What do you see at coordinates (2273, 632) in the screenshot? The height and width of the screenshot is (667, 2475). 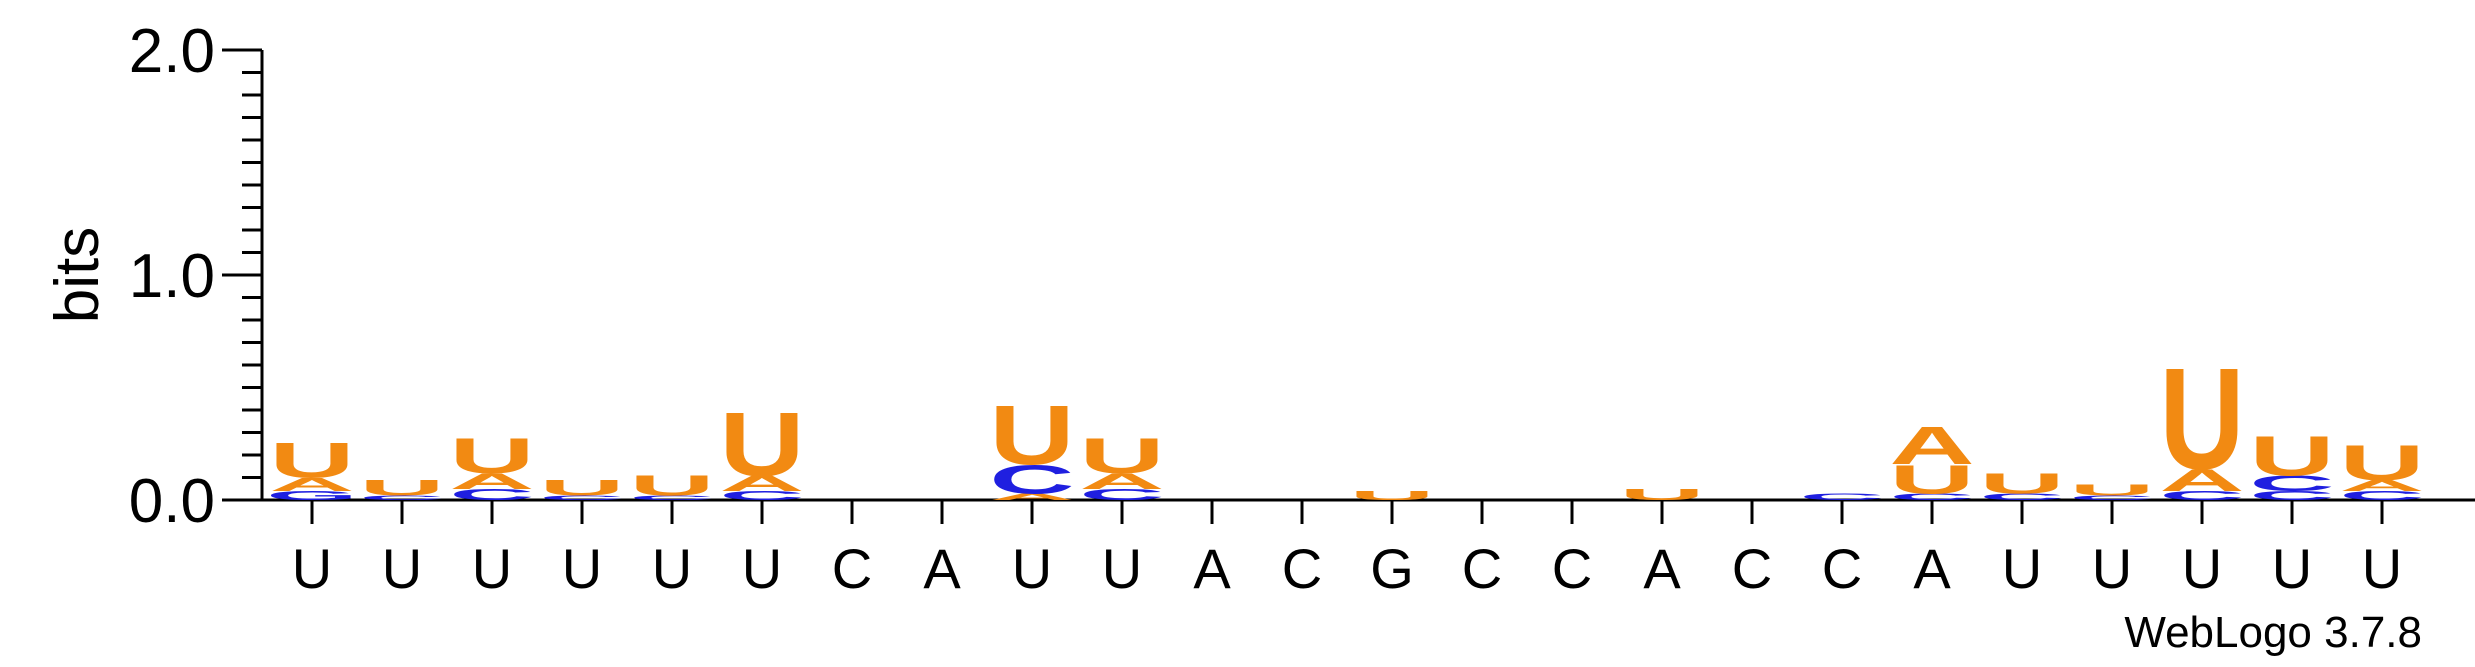 I see `weblogo-credit: WebLogo 3.7.8` at bounding box center [2273, 632].